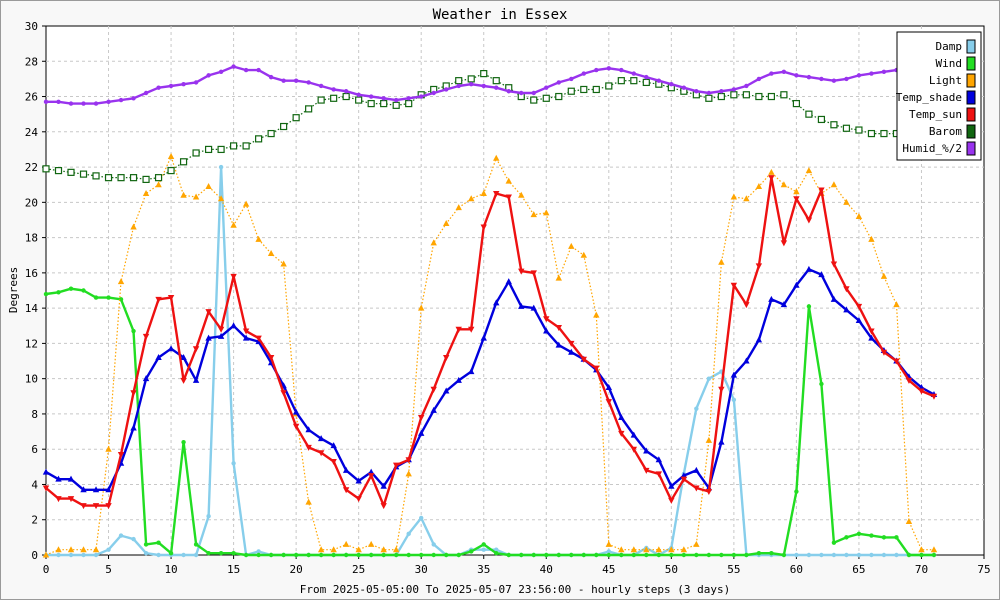 The height and width of the screenshot is (600, 1000). Describe the element at coordinates (971, 97) in the screenshot. I see `legend-swatch-temp-shade` at that location.